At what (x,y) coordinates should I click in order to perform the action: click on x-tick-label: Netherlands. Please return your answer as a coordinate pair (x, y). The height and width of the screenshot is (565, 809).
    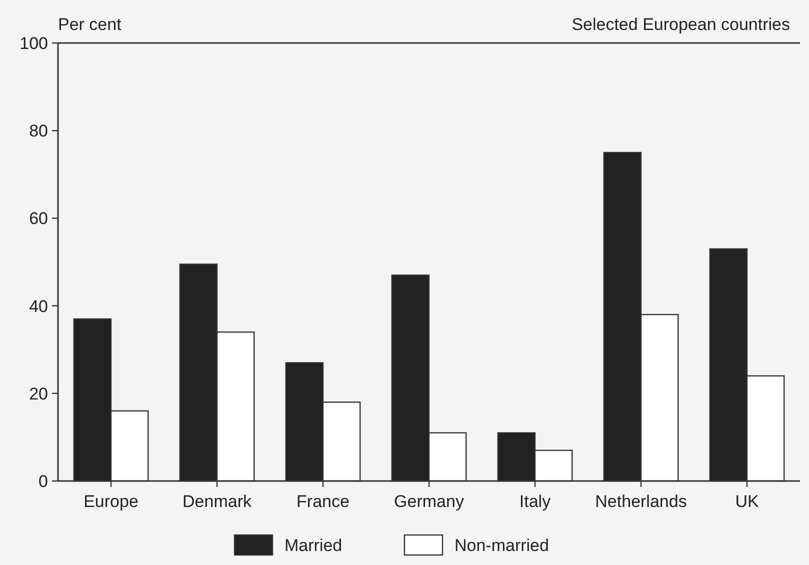
    Looking at the image, I should click on (641, 501).